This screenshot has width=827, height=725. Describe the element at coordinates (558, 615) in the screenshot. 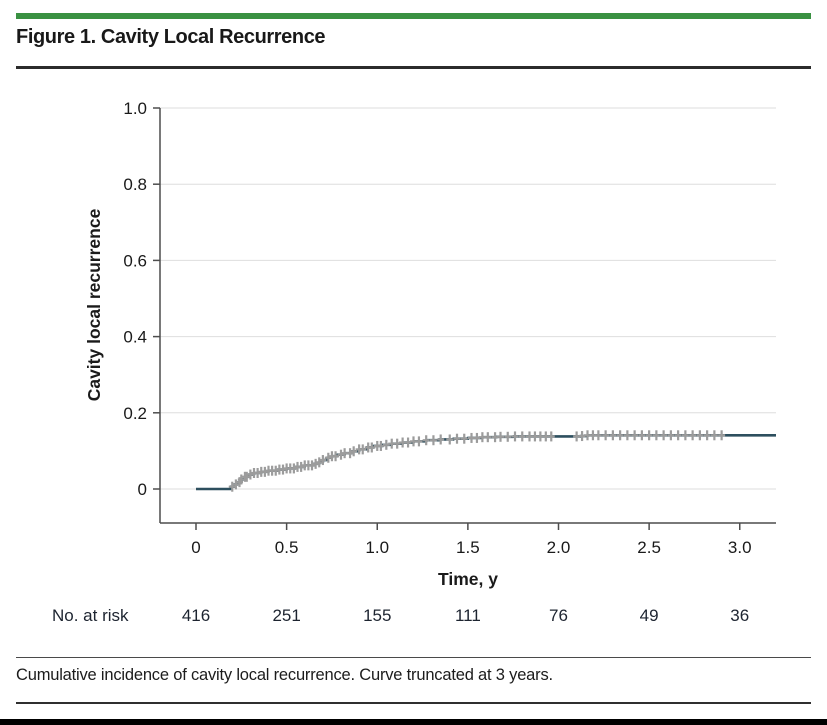

I see `risk-count: 76` at that location.